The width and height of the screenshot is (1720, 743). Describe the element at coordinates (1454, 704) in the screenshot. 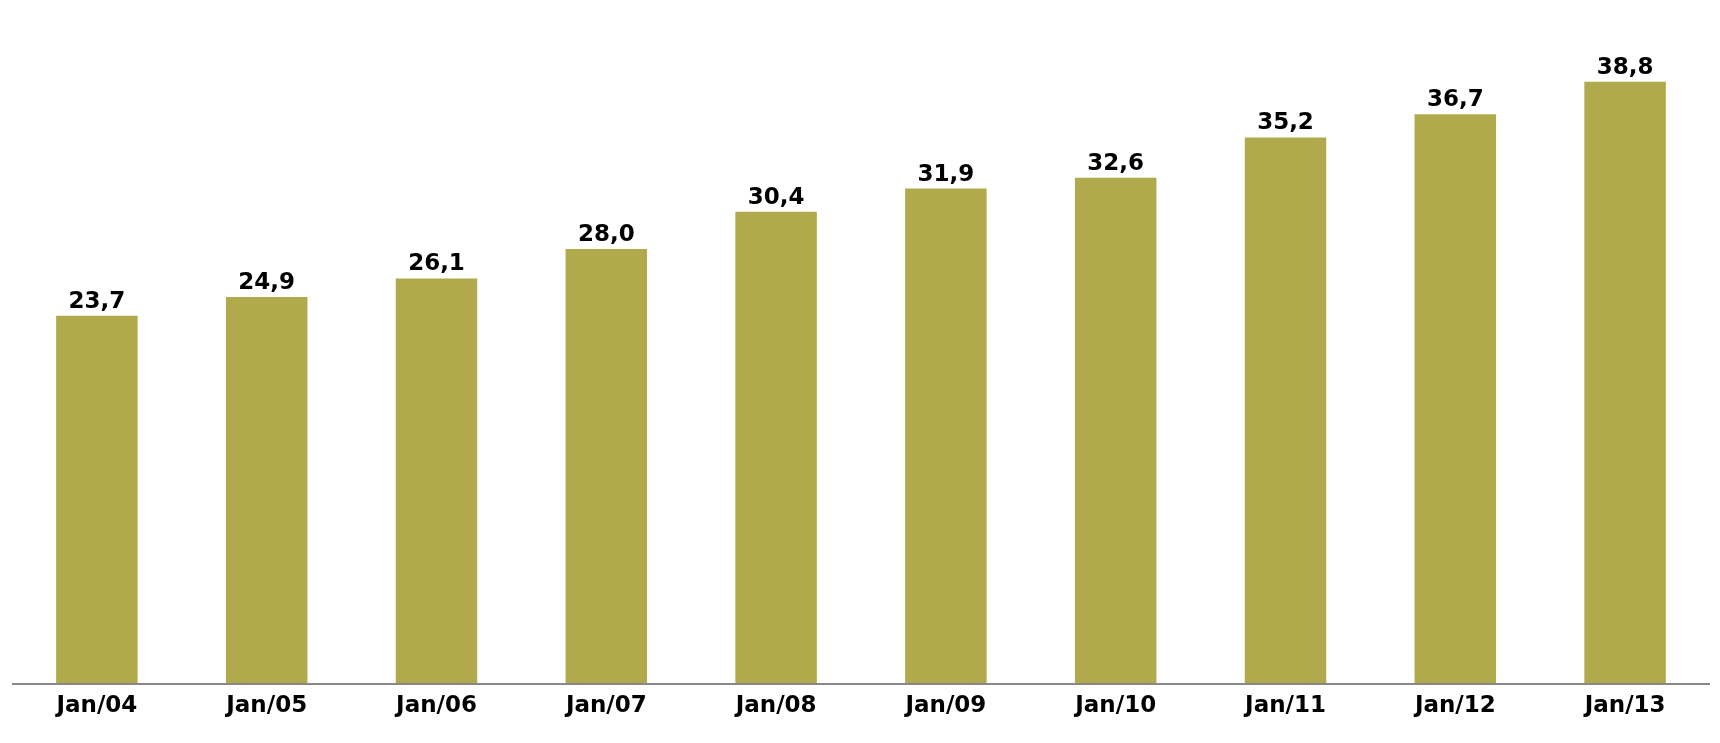

I see `x-tick-label: Jan/12` at that location.